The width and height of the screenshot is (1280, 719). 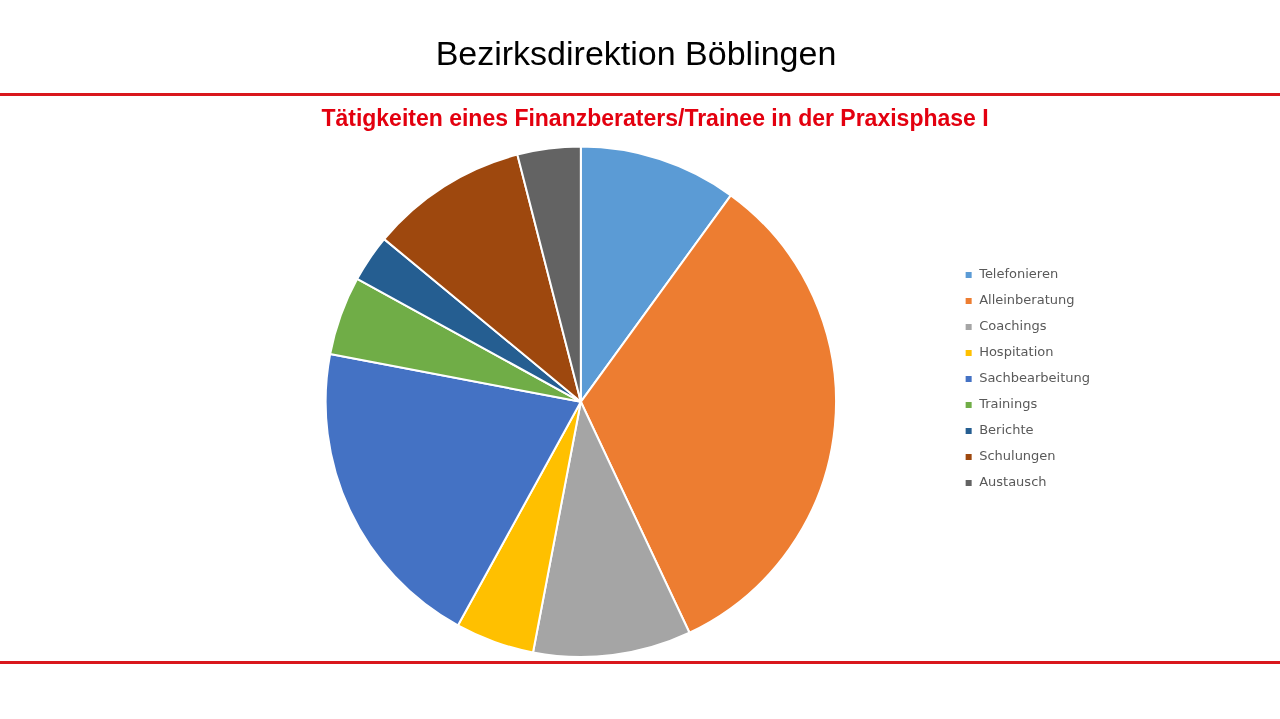 What do you see at coordinates (1027, 300) in the screenshot?
I see `legend-label: Alleinberatung` at bounding box center [1027, 300].